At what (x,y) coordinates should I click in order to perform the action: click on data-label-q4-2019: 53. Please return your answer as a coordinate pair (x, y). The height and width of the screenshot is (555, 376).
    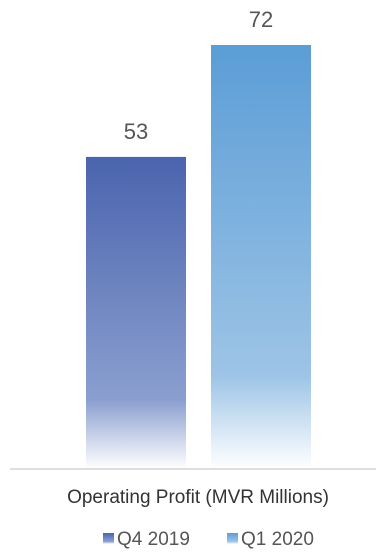
    Looking at the image, I should click on (136, 131).